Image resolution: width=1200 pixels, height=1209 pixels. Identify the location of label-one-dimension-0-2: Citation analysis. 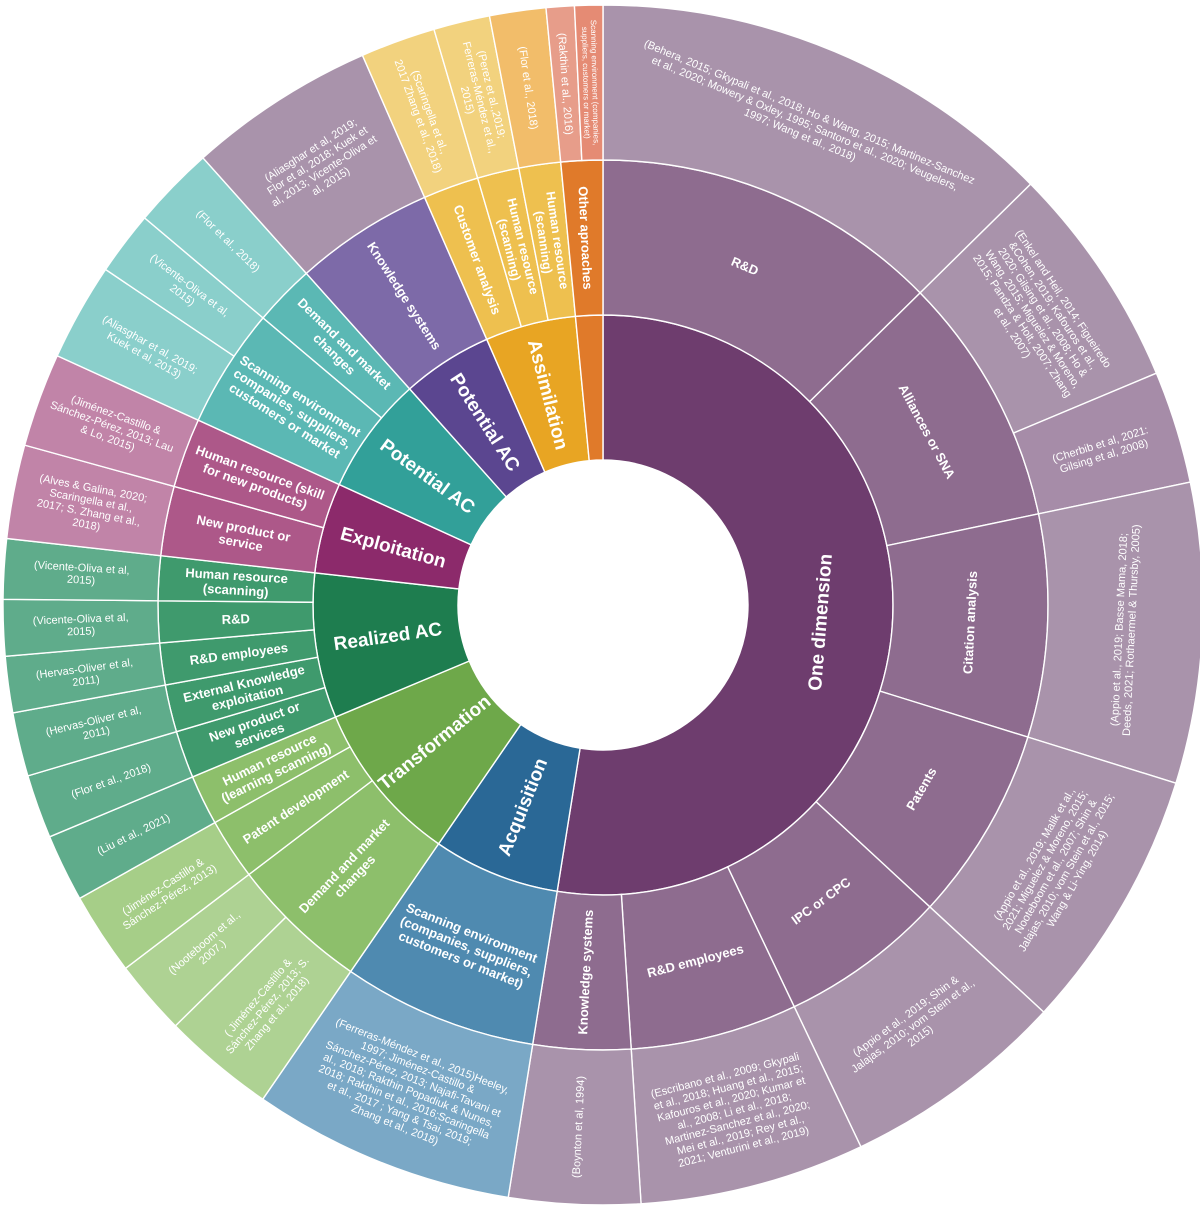
(970, 623).